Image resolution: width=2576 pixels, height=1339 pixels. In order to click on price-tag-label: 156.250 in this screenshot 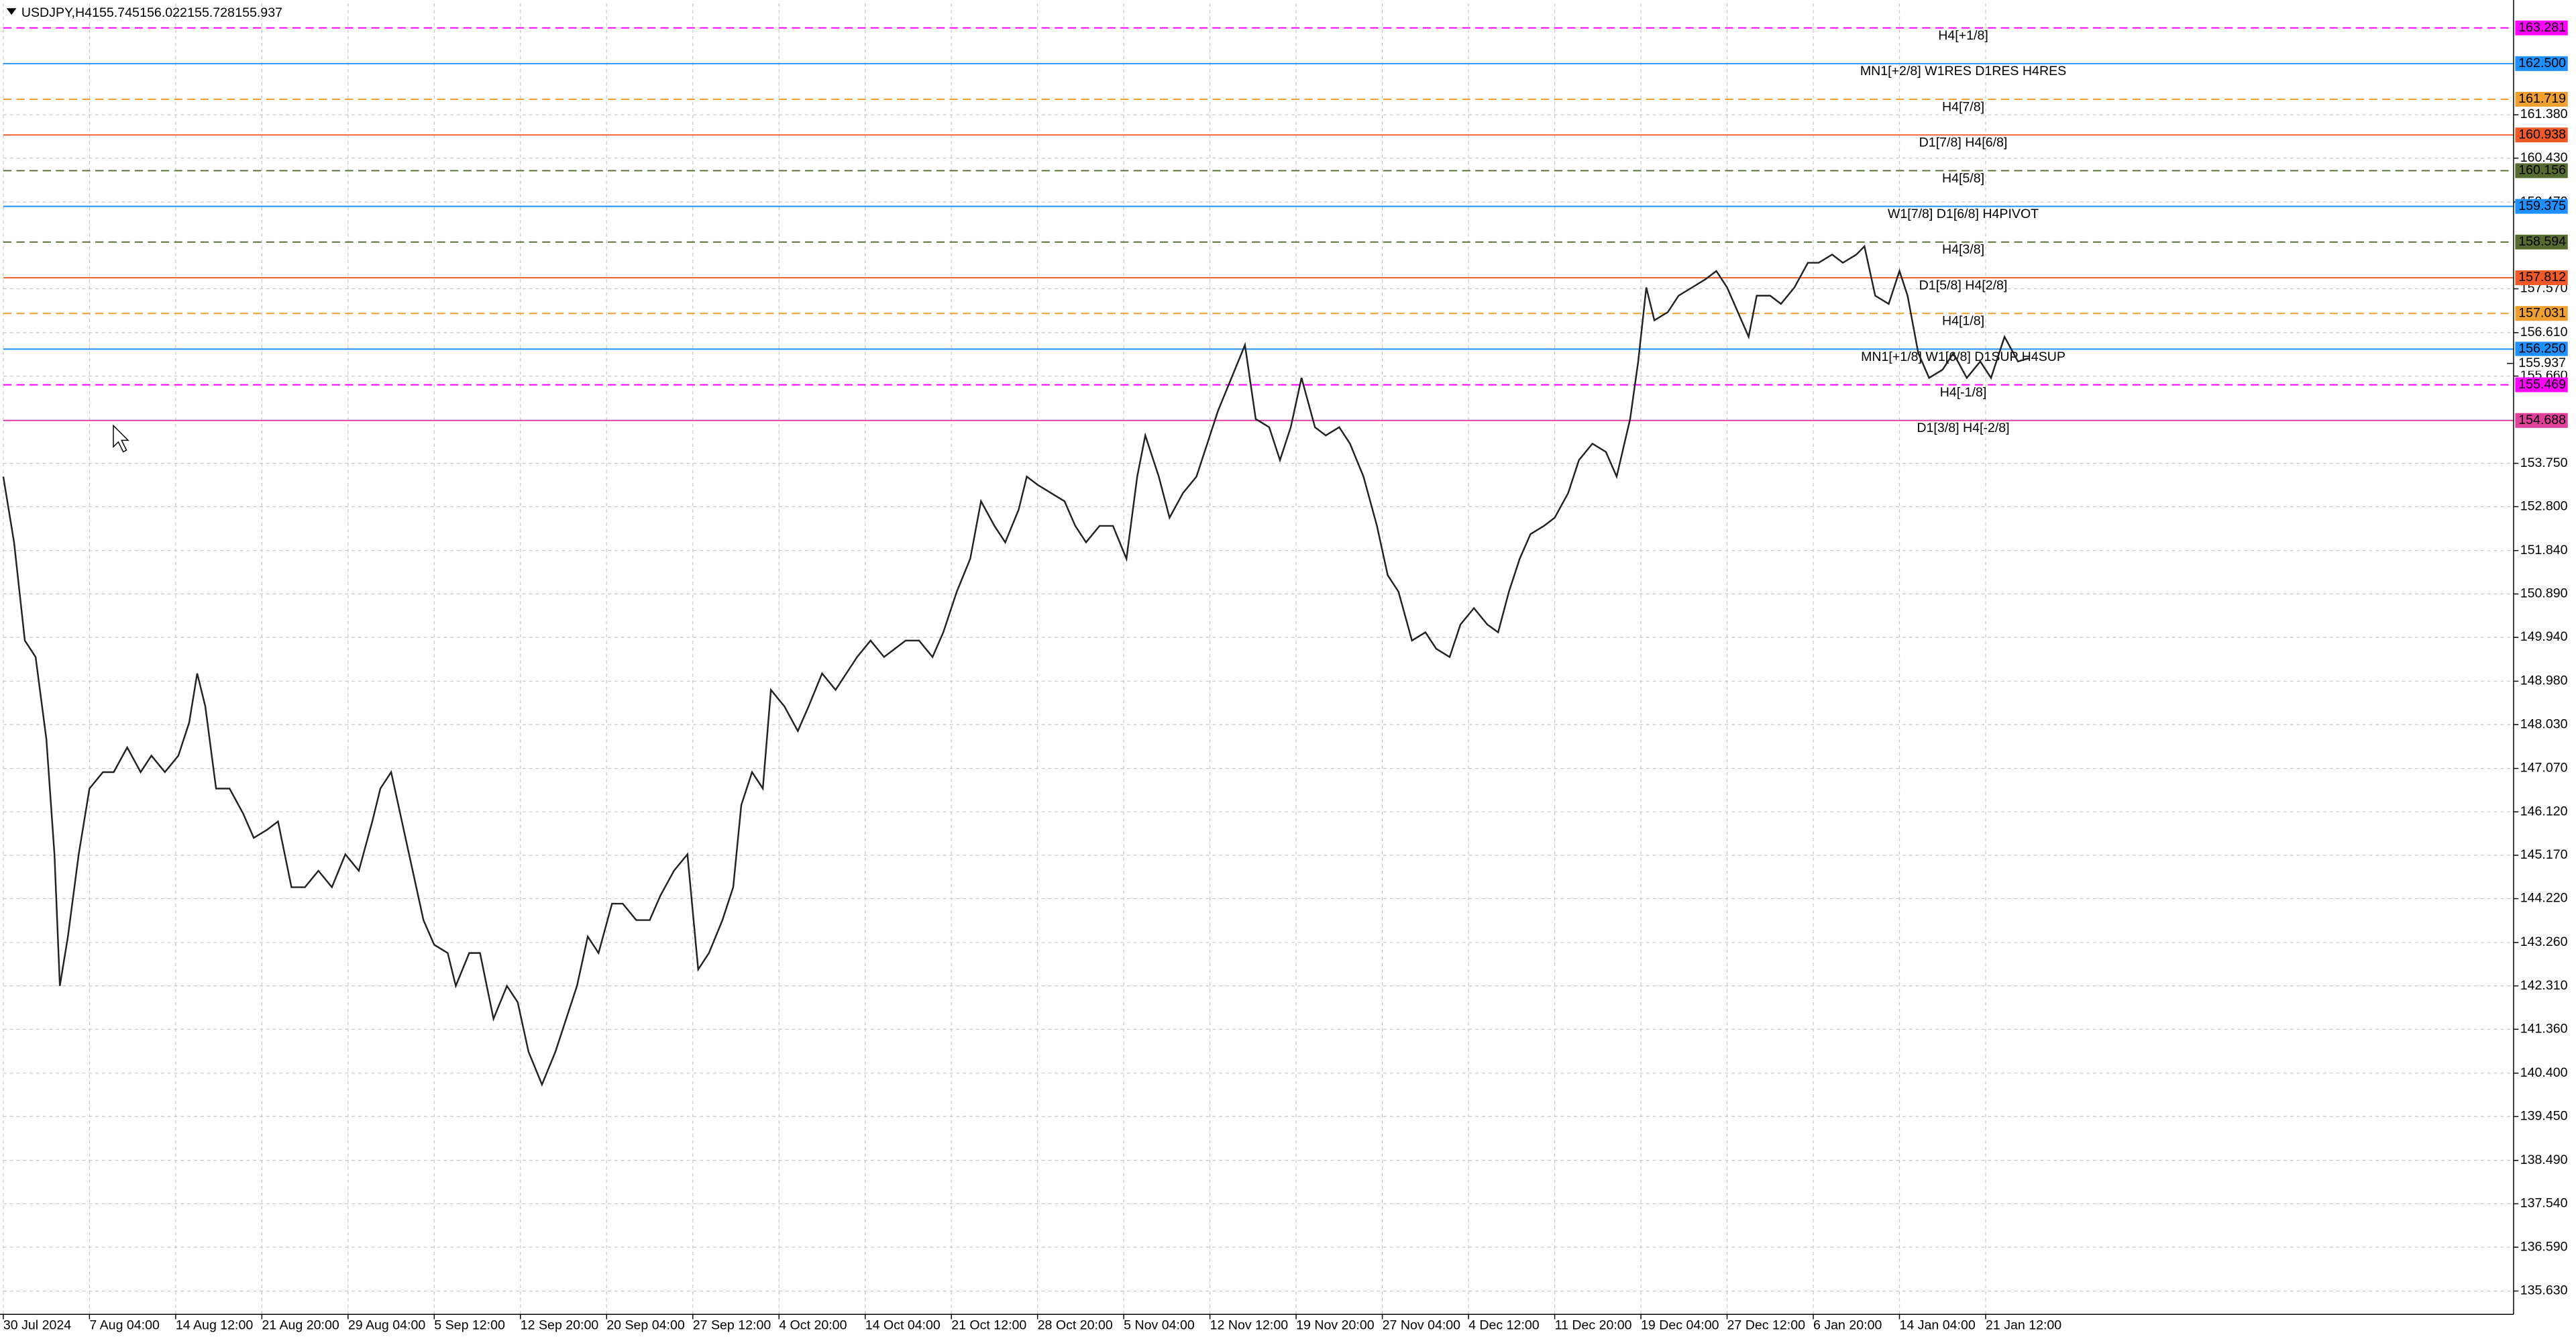, I will do `click(2542, 348)`.